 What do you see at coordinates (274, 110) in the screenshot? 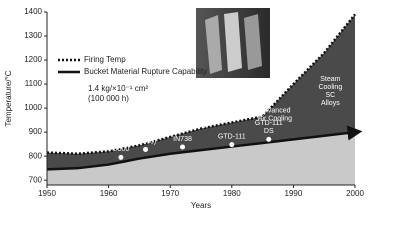
I see `era-label: Advanced` at bounding box center [274, 110].